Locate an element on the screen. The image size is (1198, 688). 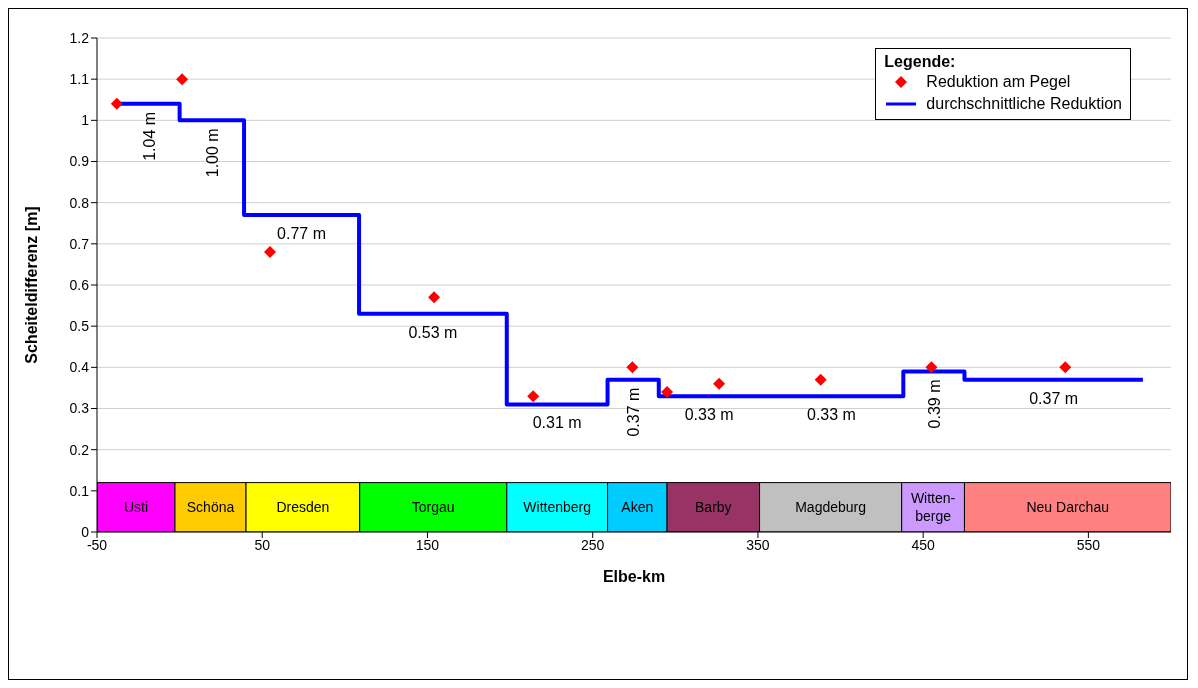
x-axis-title: Elbe-km is located at coordinates (634, 576).